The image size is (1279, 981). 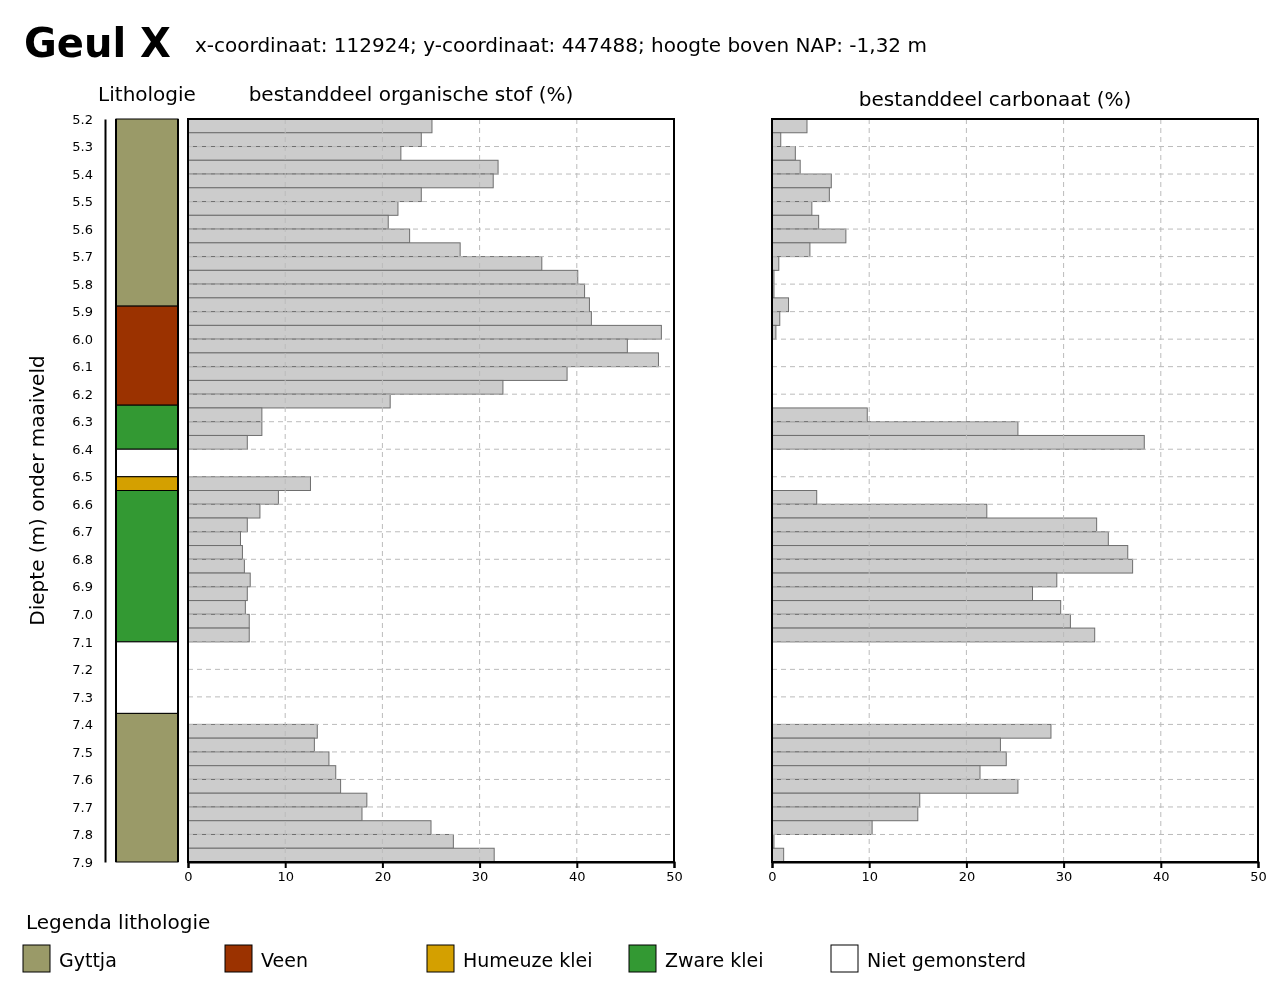 What do you see at coordinates (82, 449) in the screenshot?
I see `y-tick-label: 6.4` at bounding box center [82, 449].